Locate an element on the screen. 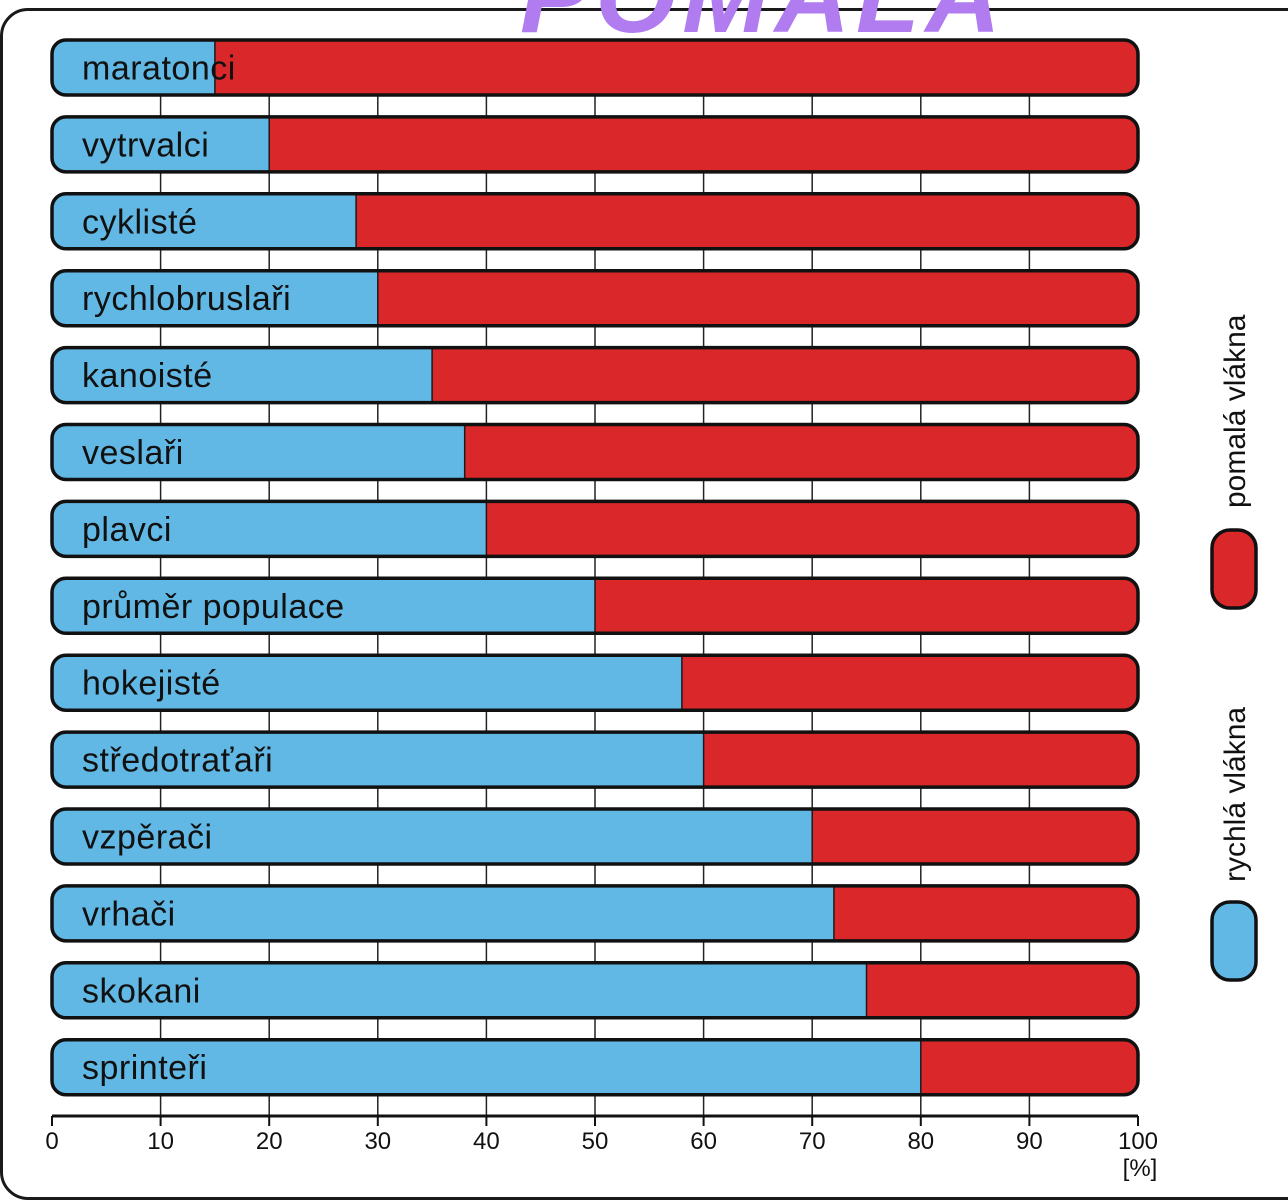 Image resolution: width=1288 pixels, height=1204 pixels. x-tick-label-100: 100 is located at coordinates (1138, 1141).